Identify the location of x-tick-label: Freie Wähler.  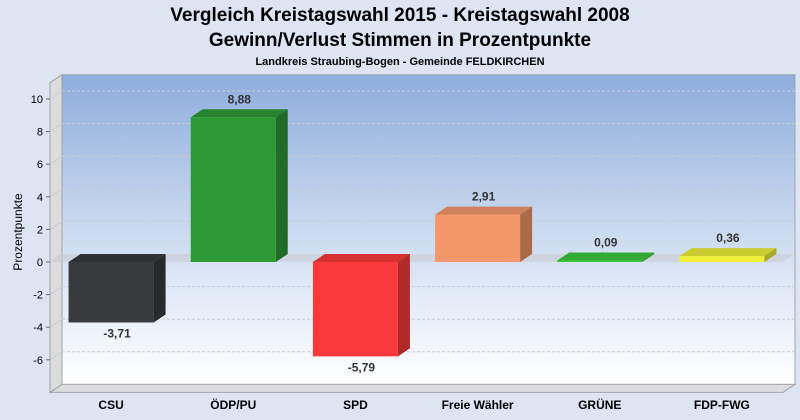
(478, 405).